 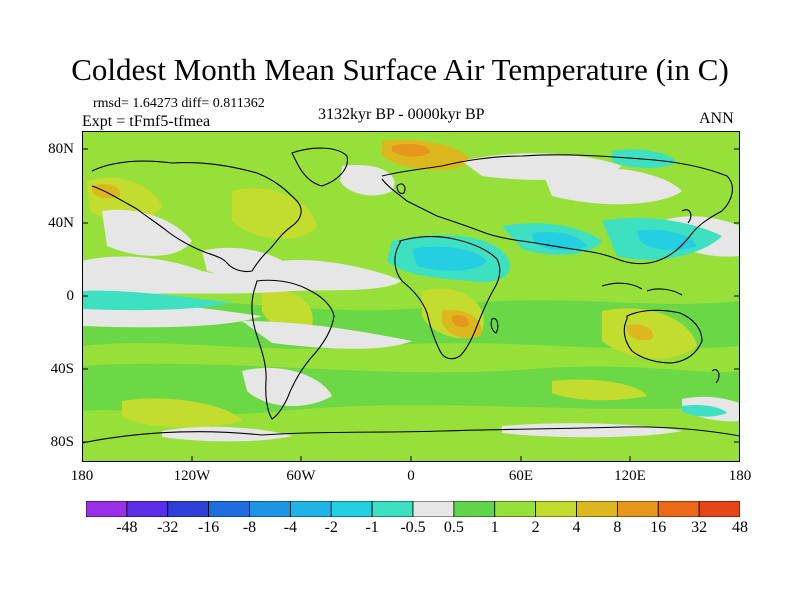 What do you see at coordinates (658, 527) in the screenshot?
I see `colorbar-tick-label: 16` at bounding box center [658, 527].